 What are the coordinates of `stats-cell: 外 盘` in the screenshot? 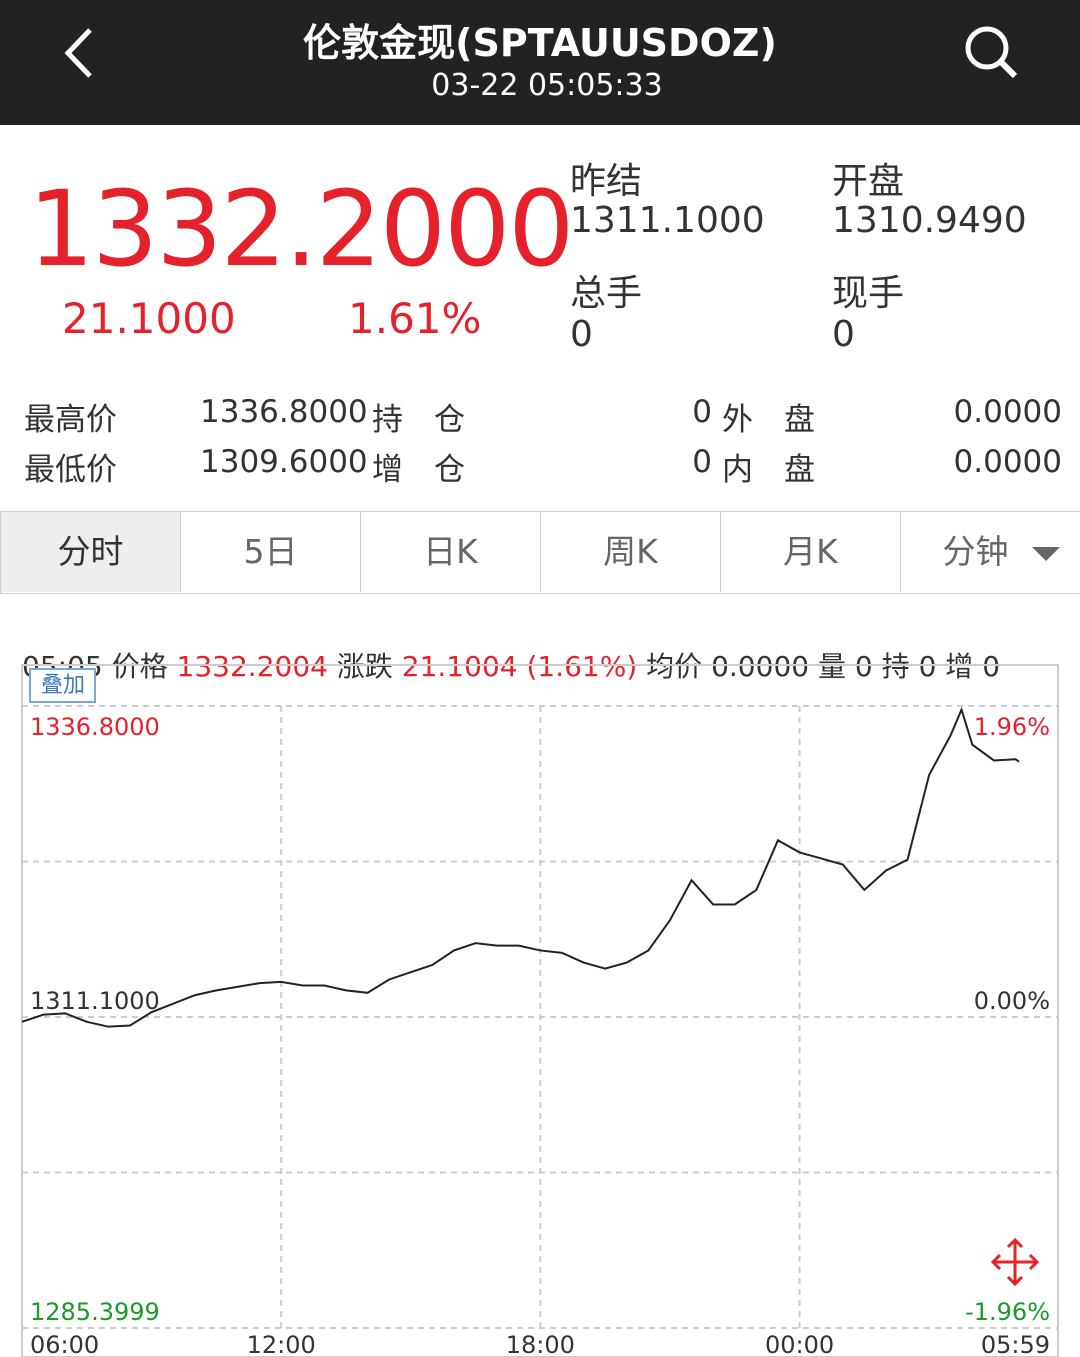 It's located at (768, 420).